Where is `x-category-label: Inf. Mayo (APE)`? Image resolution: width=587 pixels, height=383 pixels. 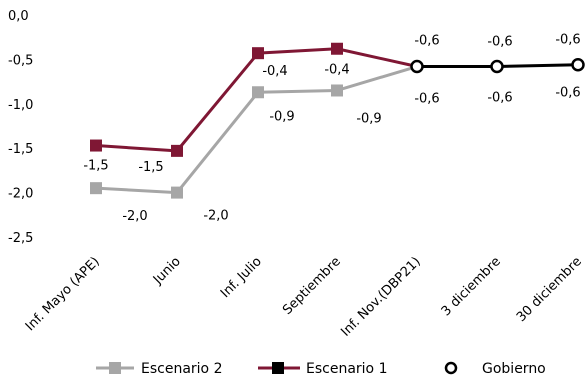 x-category-label: Inf. Mayo (APE) is located at coordinates (63, 294).